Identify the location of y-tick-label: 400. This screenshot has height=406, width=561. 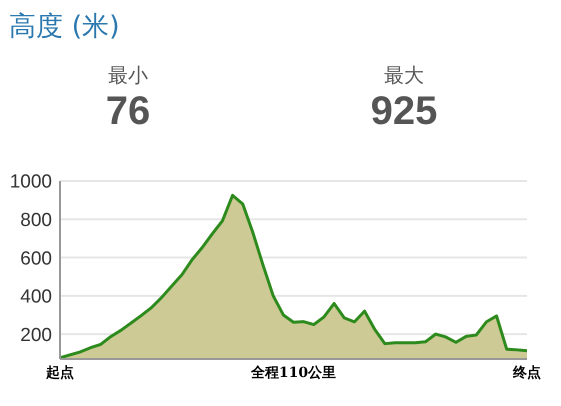
(36, 297).